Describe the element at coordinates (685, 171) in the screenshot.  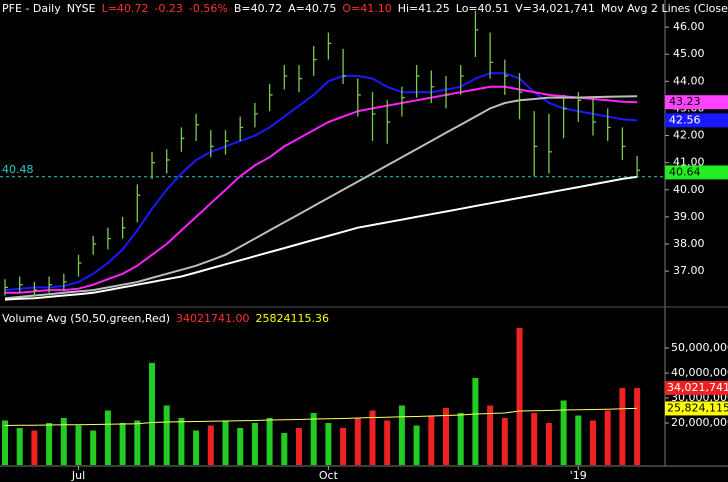
I see `price-tag-label: 40.64` at that location.